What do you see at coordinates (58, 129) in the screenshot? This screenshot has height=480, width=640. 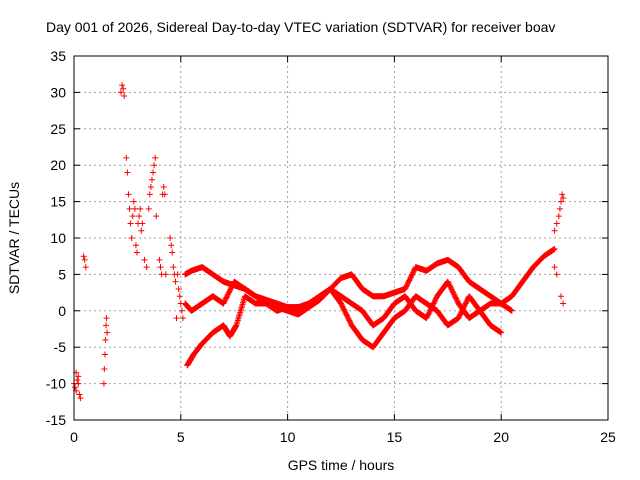 I see `y-tick-label: 25` at bounding box center [58, 129].